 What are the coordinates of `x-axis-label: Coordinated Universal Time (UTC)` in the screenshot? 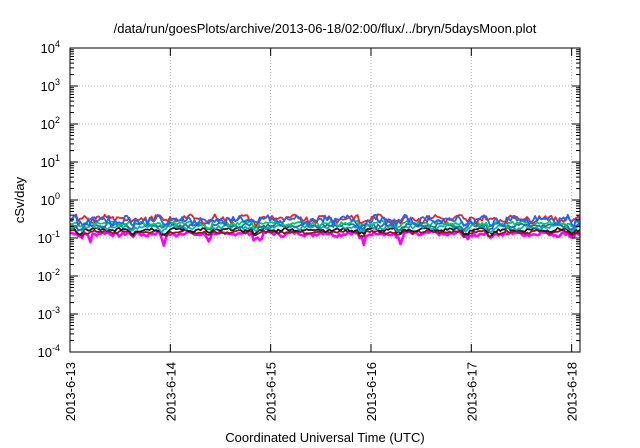 It's located at (324, 437).